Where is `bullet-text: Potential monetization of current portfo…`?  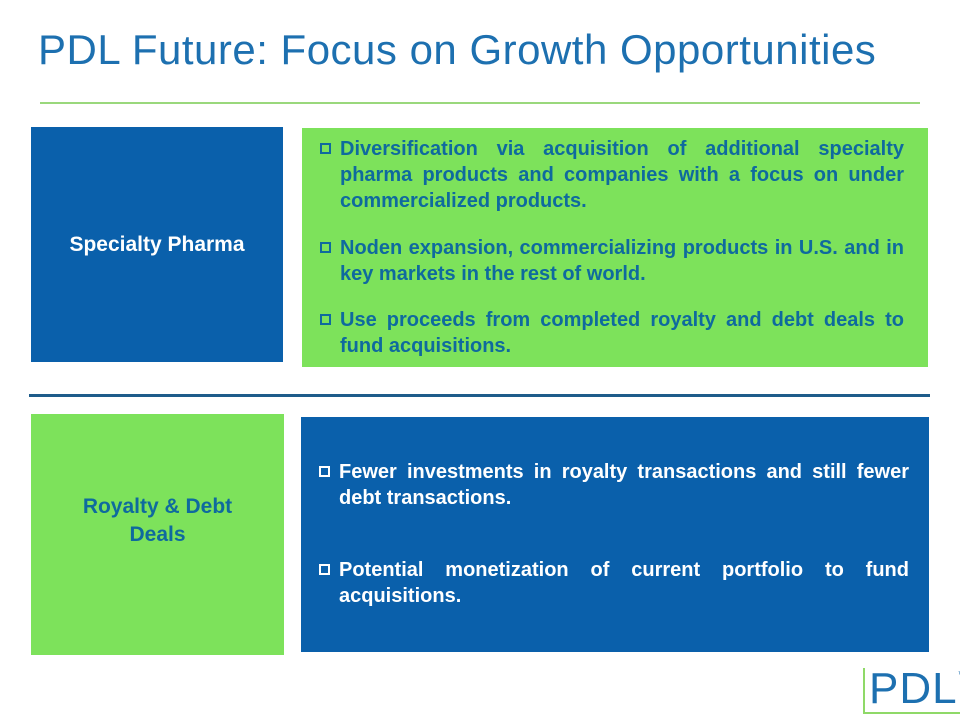
bullet-text: Potential monetization of current portfo… is located at coordinates (624, 583).